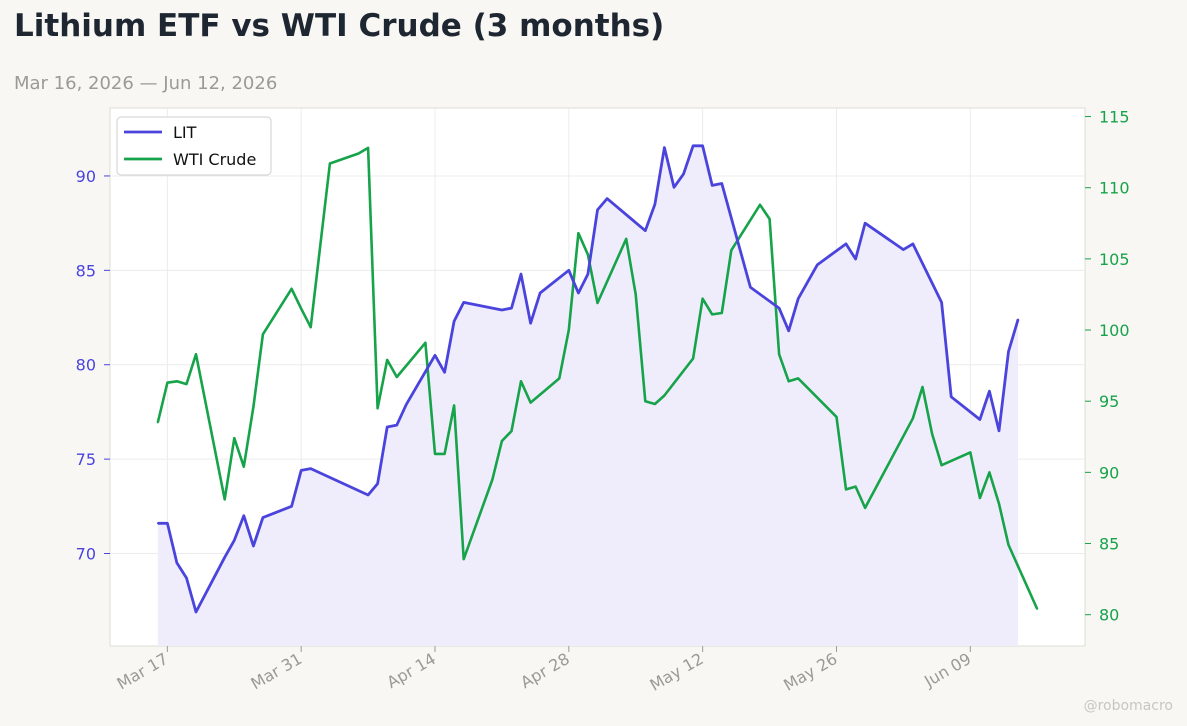 The height and width of the screenshot is (726, 1187). I want to click on legend-label: WTI Crude, so click(214, 159).